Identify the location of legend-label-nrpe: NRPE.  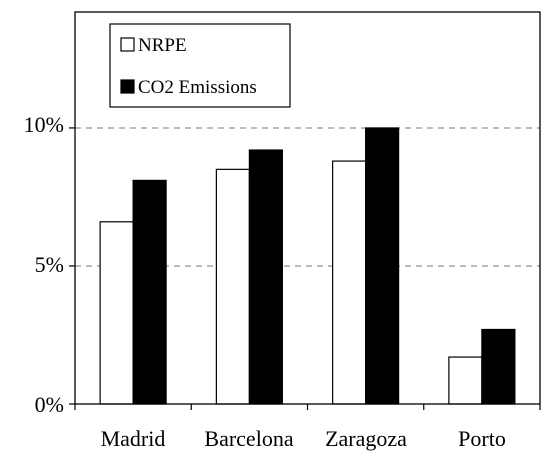
(162, 45).